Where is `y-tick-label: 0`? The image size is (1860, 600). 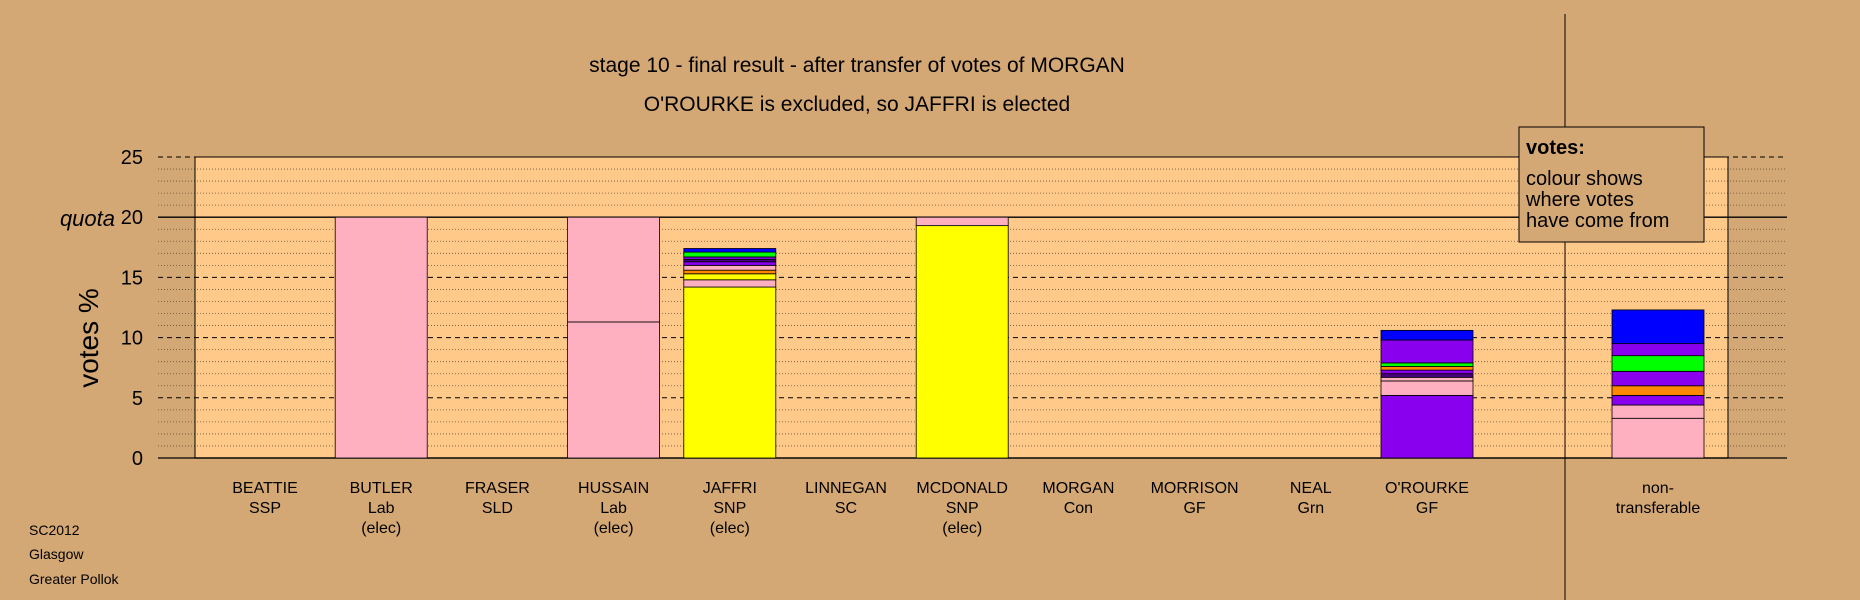 y-tick-label: 0 is located at coordinates (137, 459).